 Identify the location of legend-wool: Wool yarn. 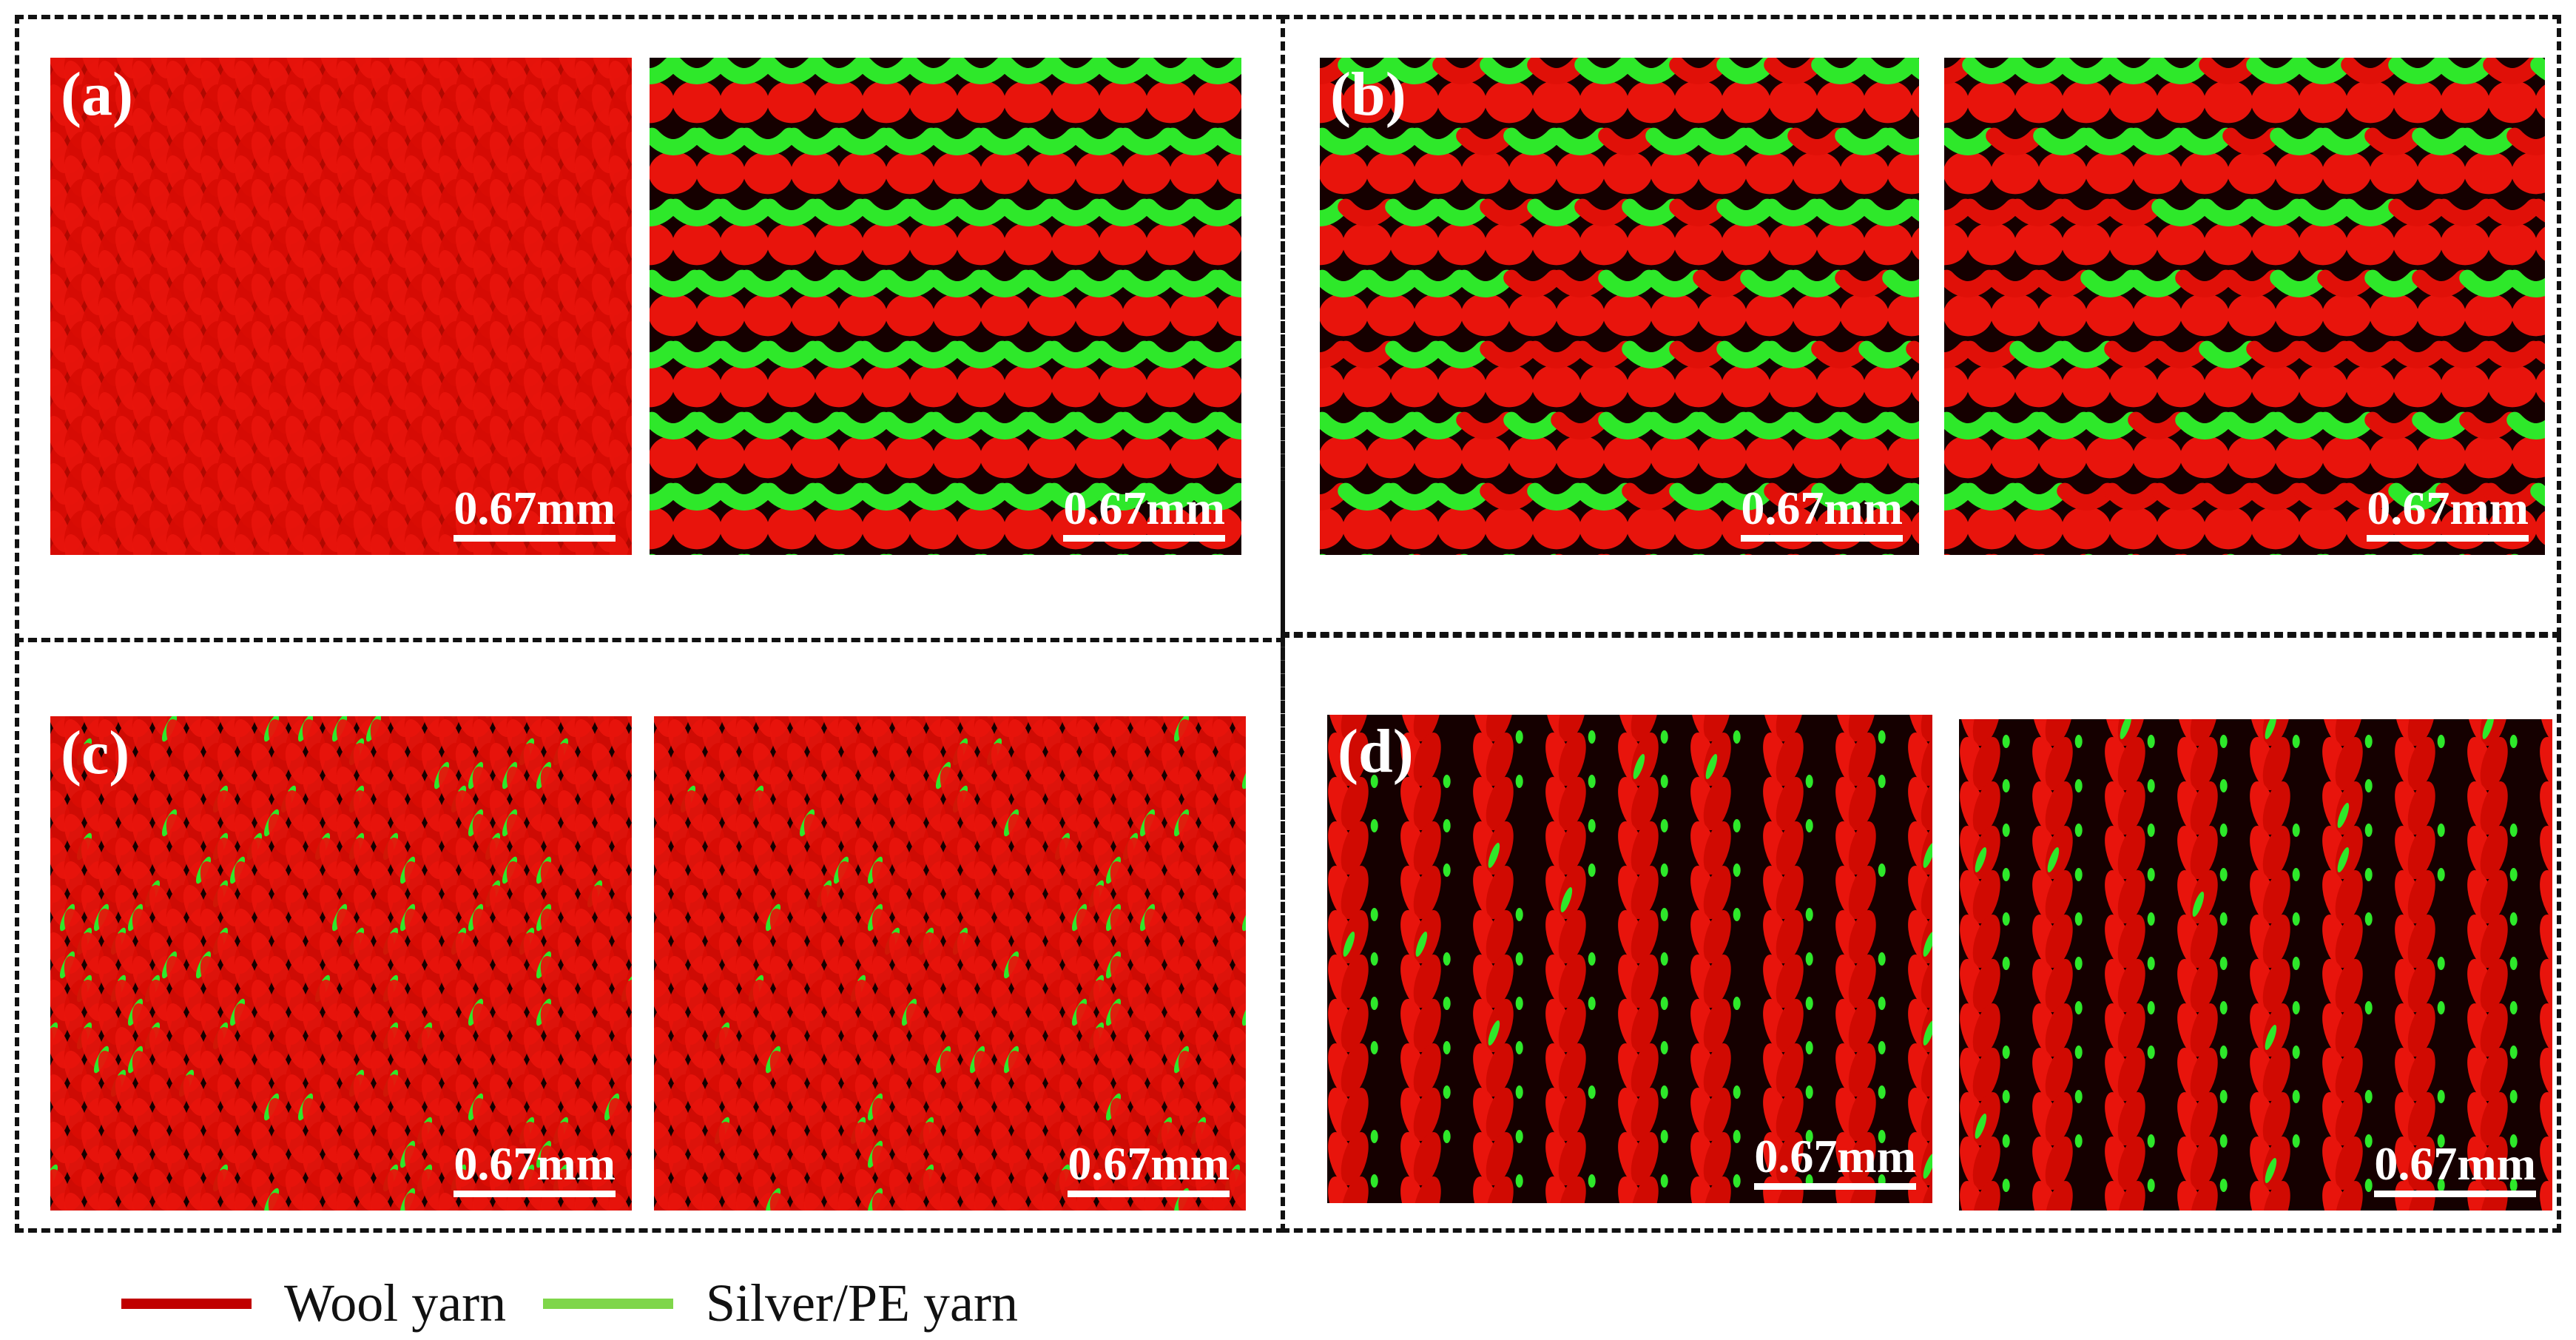
(313, 1303).